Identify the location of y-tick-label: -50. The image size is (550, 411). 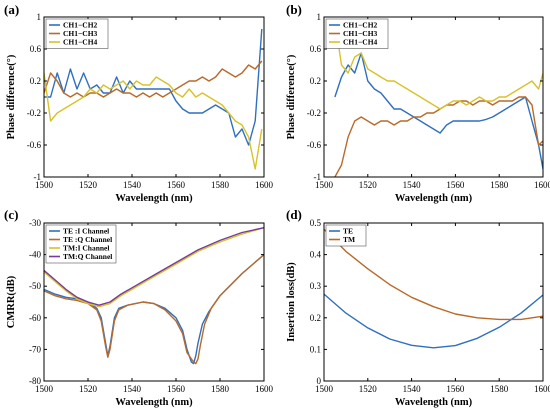
(35, 286).